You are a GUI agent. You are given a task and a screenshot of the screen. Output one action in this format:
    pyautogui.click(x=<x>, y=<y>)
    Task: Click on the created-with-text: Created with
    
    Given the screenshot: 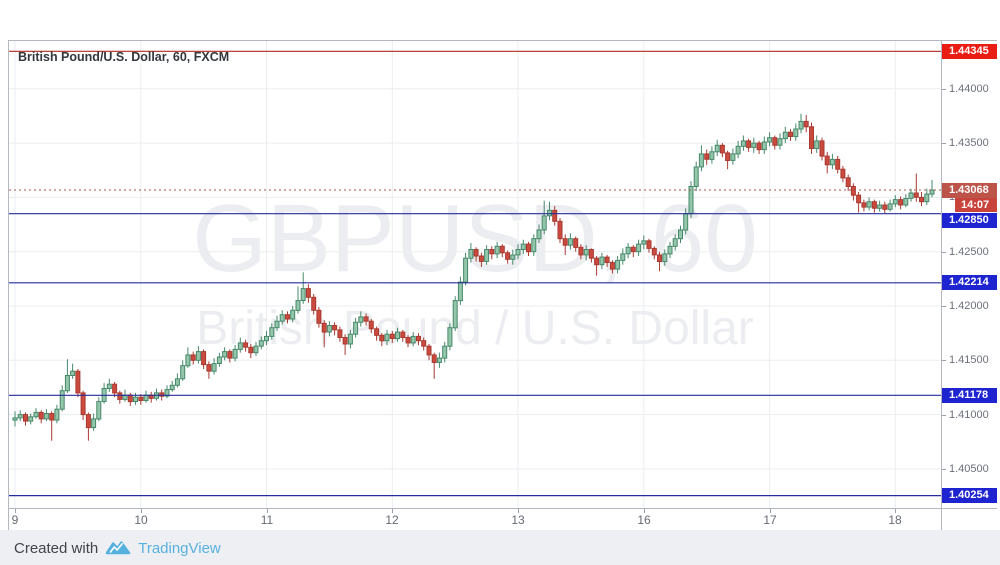 What is the action you would take?
    pyautogui.click(x=56, y=548)
    